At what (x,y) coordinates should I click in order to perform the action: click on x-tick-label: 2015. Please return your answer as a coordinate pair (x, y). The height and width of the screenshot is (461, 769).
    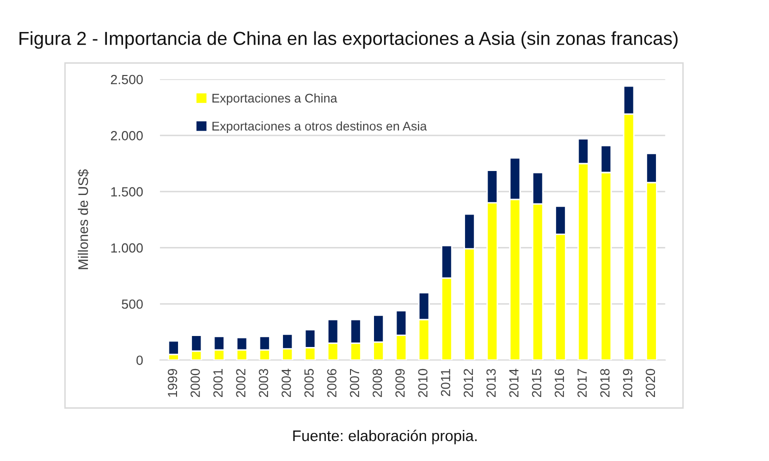
    Looking at the image, I should click on (537, 383).